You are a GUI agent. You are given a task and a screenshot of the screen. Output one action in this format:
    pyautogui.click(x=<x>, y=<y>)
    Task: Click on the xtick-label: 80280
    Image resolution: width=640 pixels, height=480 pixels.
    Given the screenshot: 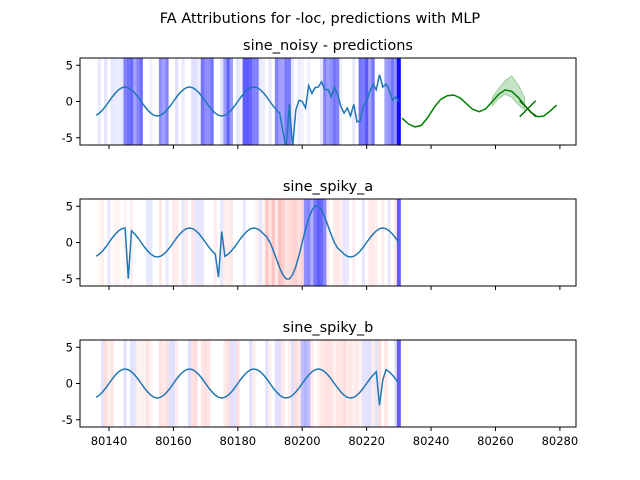 What is the action you would take?
    pyautogui.click(x=560, y=441)
    